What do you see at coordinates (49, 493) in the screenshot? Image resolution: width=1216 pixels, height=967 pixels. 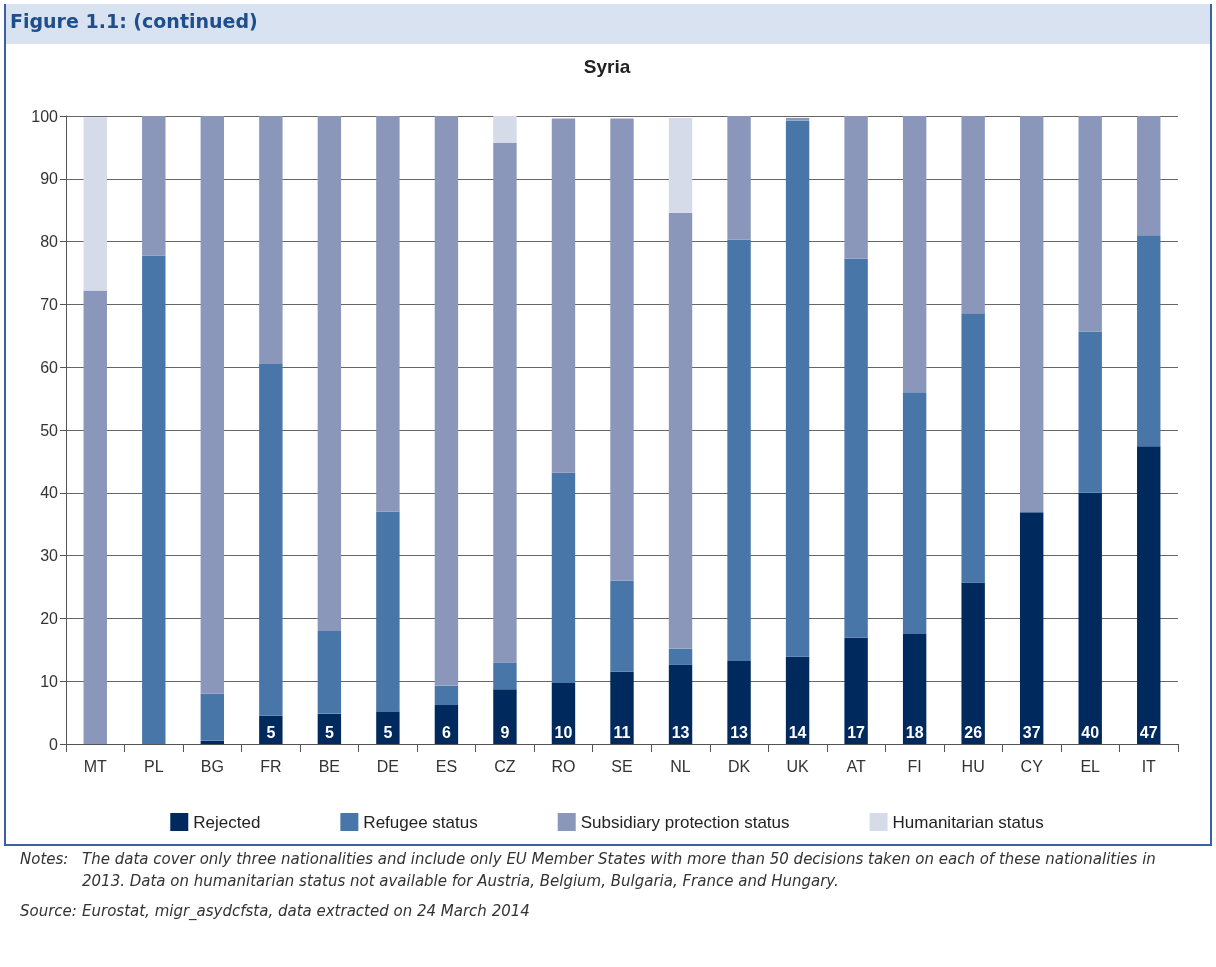 I see `y-tick-label: 40` at bounding box center [49, 493].